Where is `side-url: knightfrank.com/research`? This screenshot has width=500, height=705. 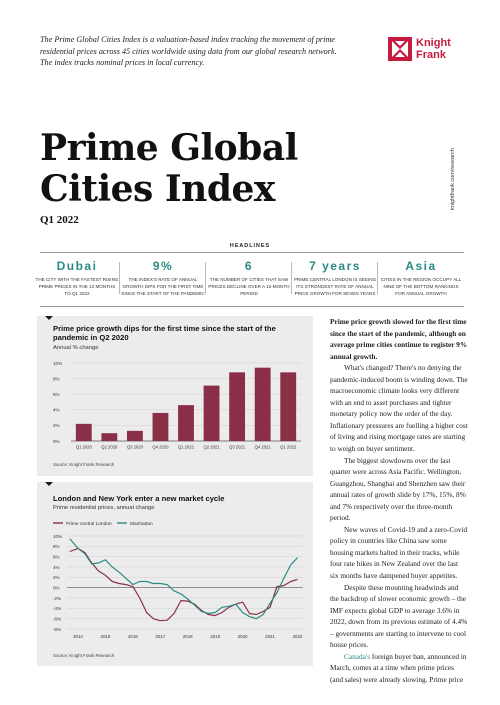 side-url: knightfrank.com/research is located at coordinates (455, 170).